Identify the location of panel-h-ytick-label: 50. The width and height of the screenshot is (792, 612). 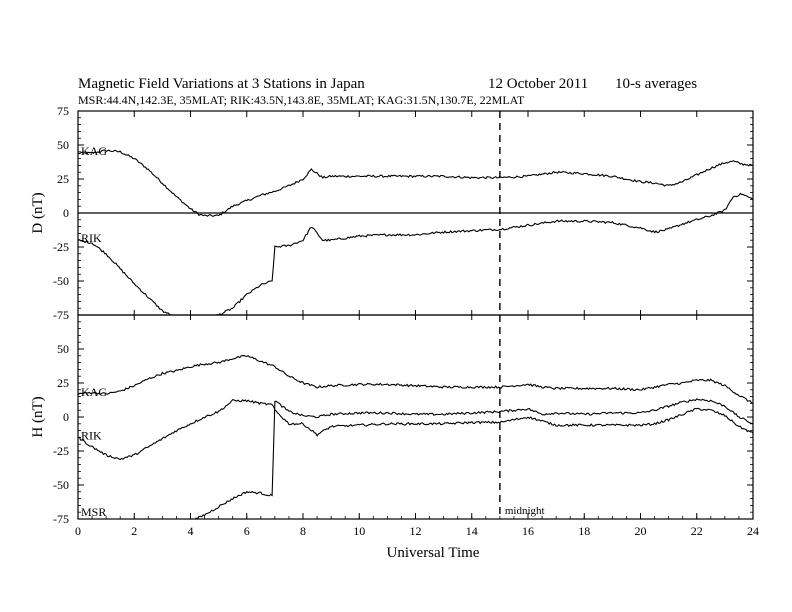
(63, 349).